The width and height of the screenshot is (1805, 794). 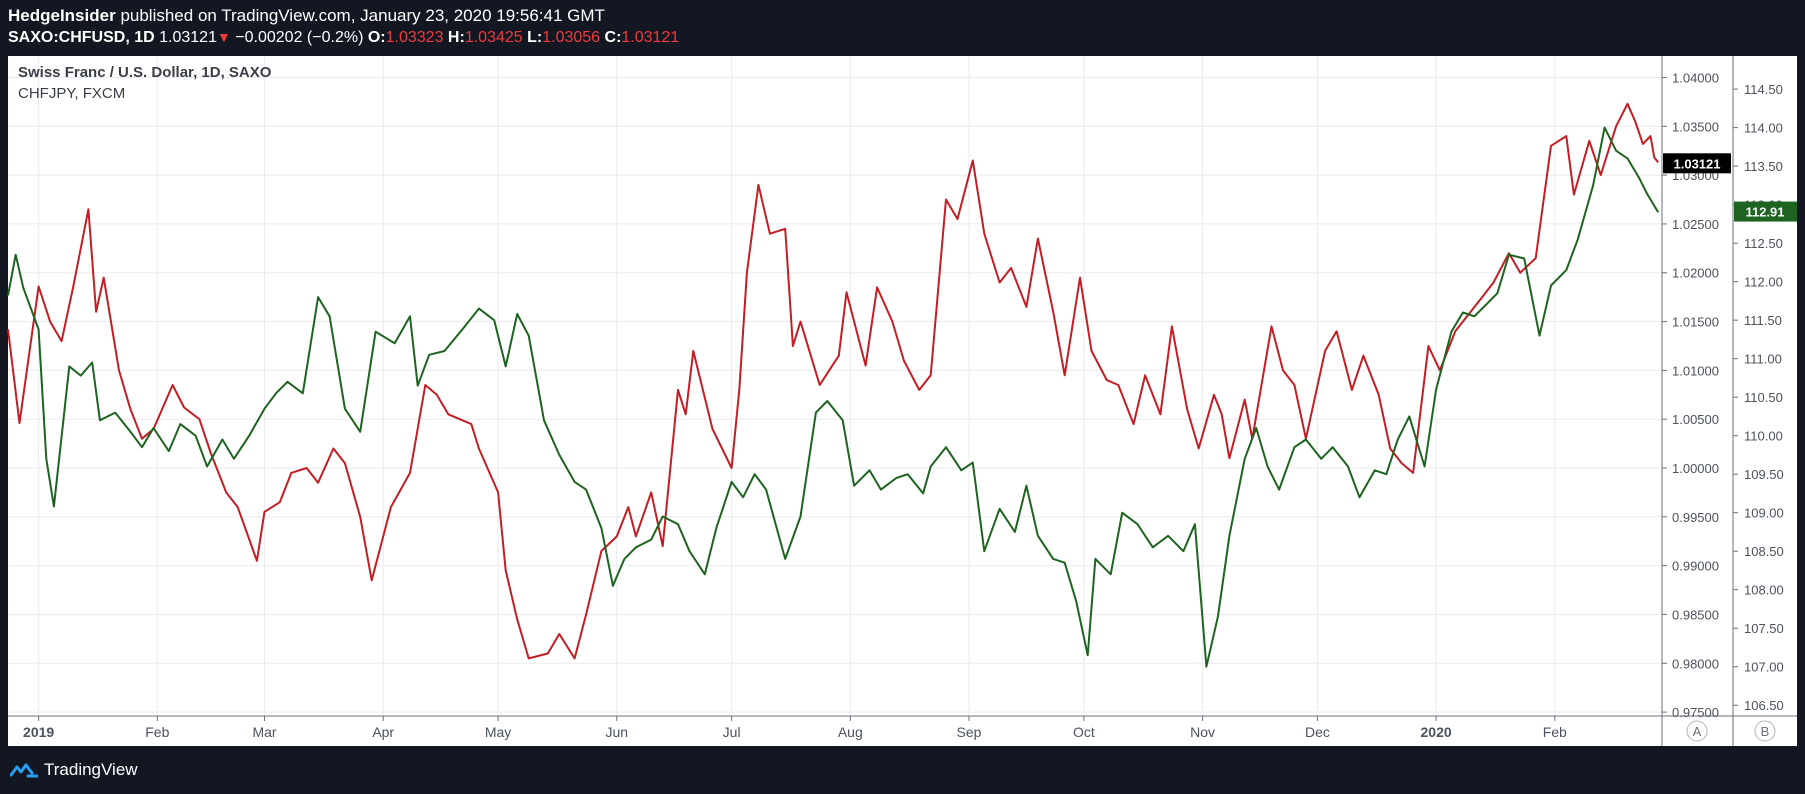 I want to click on scale-button-b: B, so click(x=1765, y=731).